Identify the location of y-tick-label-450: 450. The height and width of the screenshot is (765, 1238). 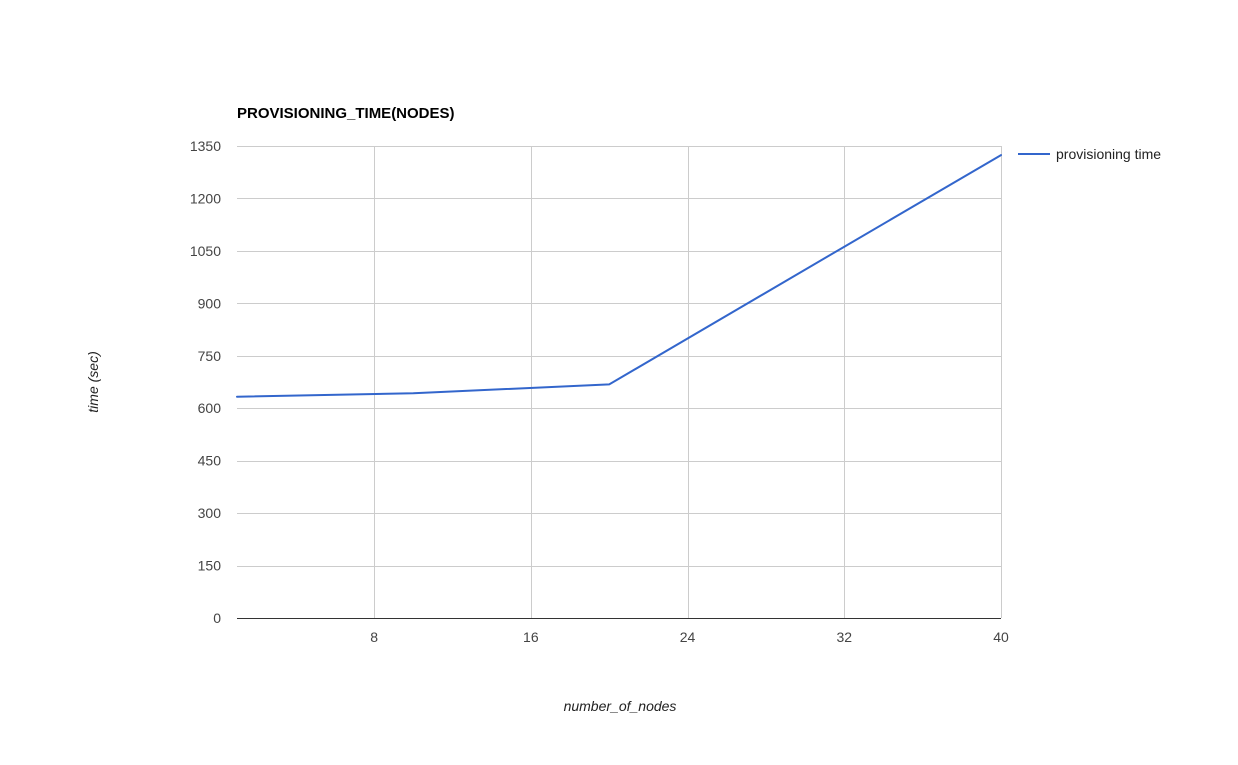
(210, 461).